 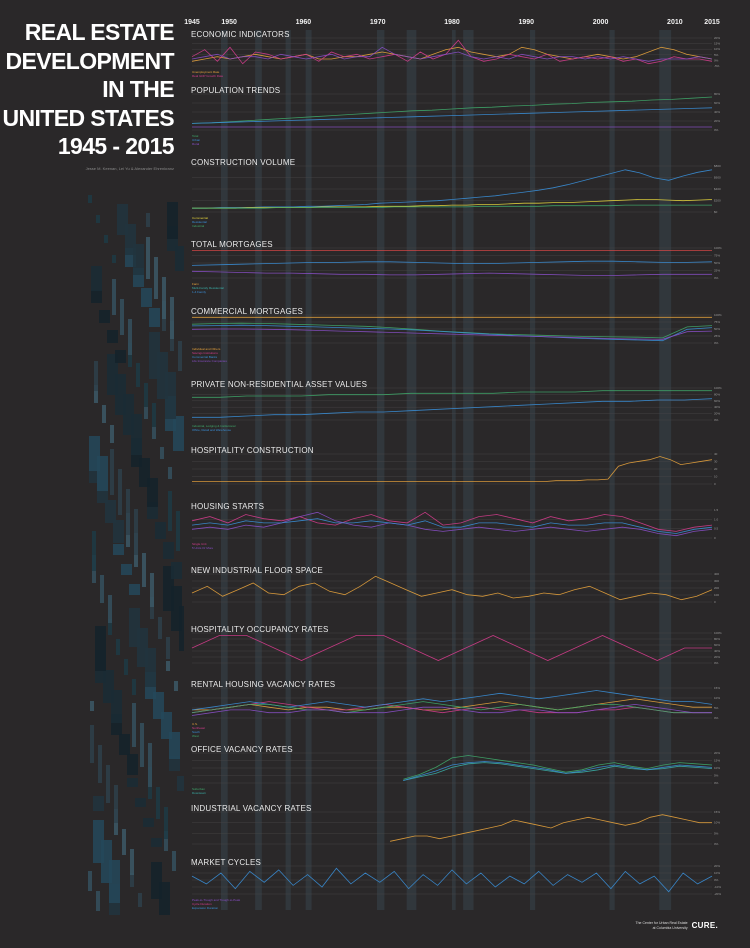 What do you see at coordinates (232, 244) in the screenshot?
I see `panel-title: TOTAL MORTGAGES` at bounding box center [232, 244].